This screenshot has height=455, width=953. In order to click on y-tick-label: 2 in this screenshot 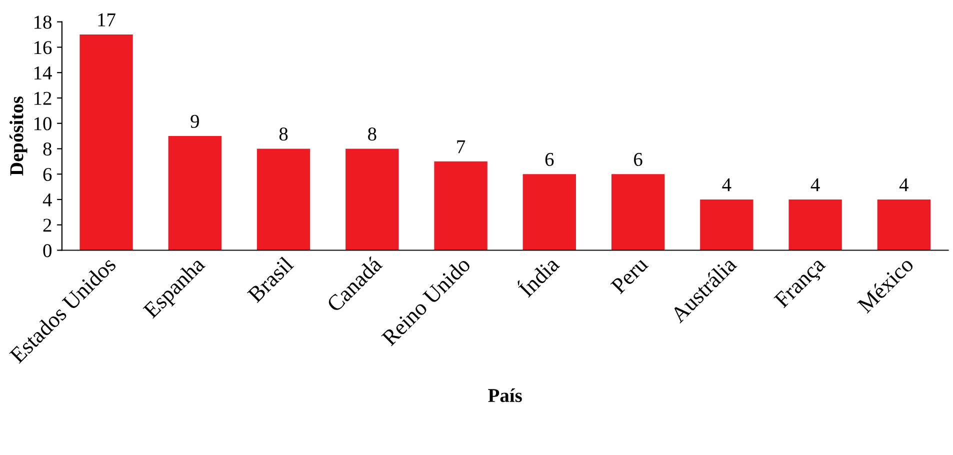, I will do `click(47, 225)`.